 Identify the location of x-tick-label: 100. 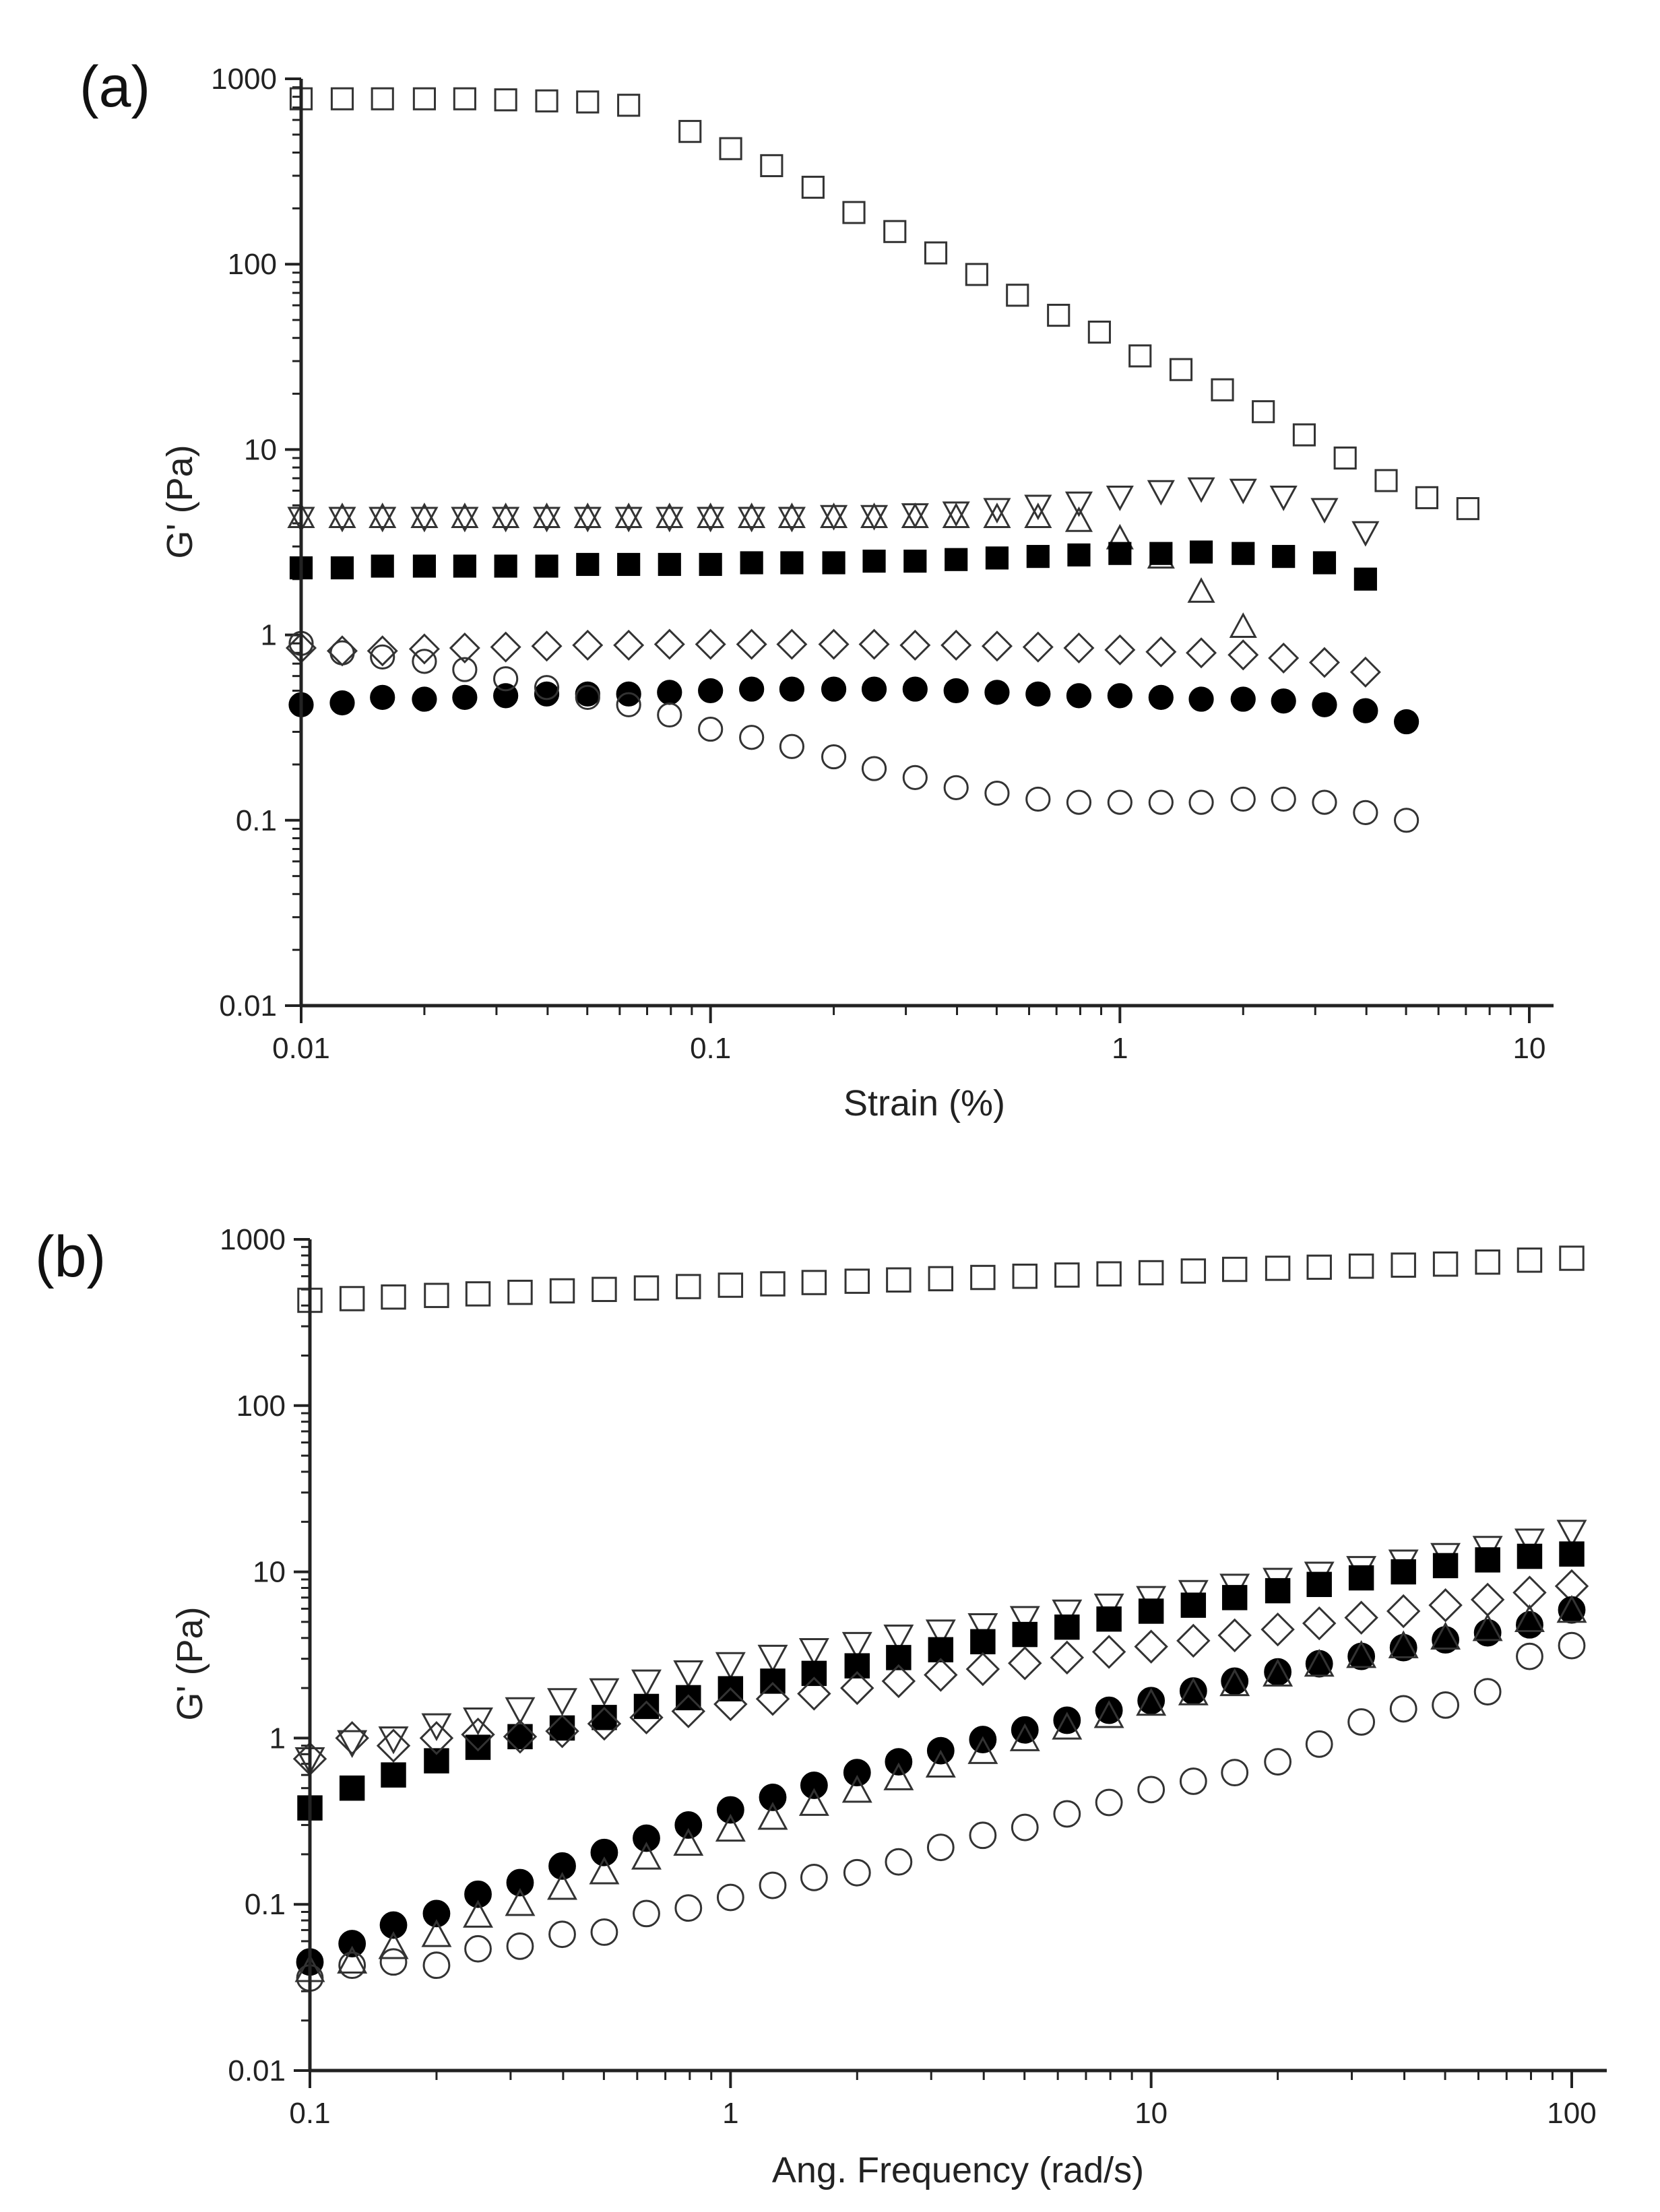
(1571, 2113).